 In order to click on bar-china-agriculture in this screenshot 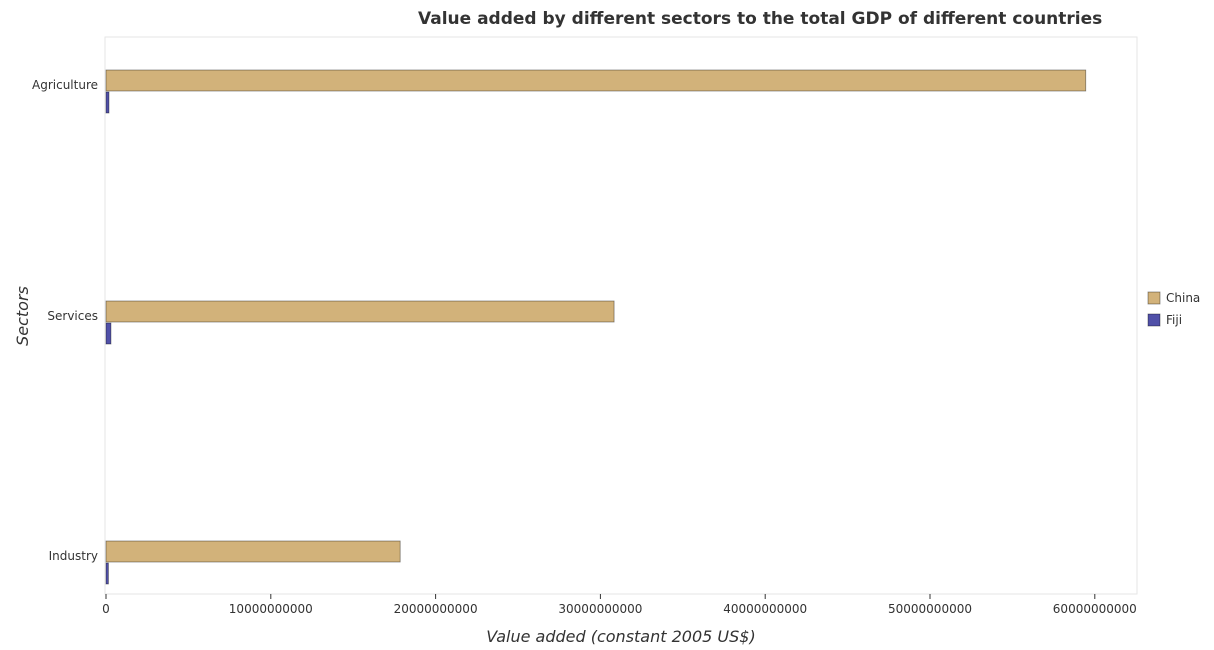, I will do `click(596, 80)`.